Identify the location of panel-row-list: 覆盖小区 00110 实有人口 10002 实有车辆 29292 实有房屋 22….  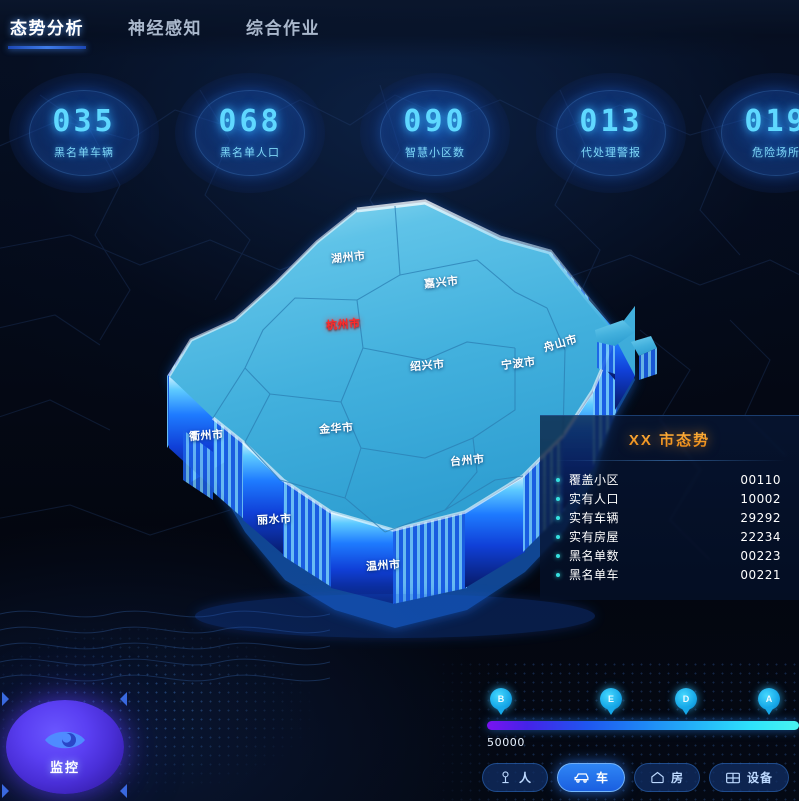
(669, 527).